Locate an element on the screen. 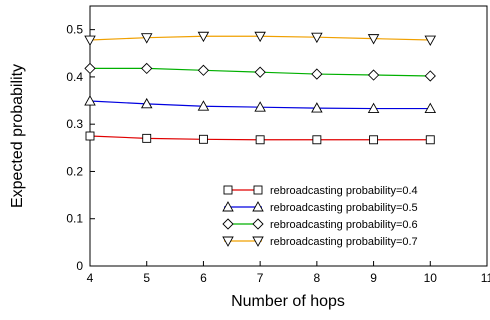 Image resolution: width=490 pixels, height=320 pixels. x-axis-title: Number of hops is located at coordinates (288, 301).